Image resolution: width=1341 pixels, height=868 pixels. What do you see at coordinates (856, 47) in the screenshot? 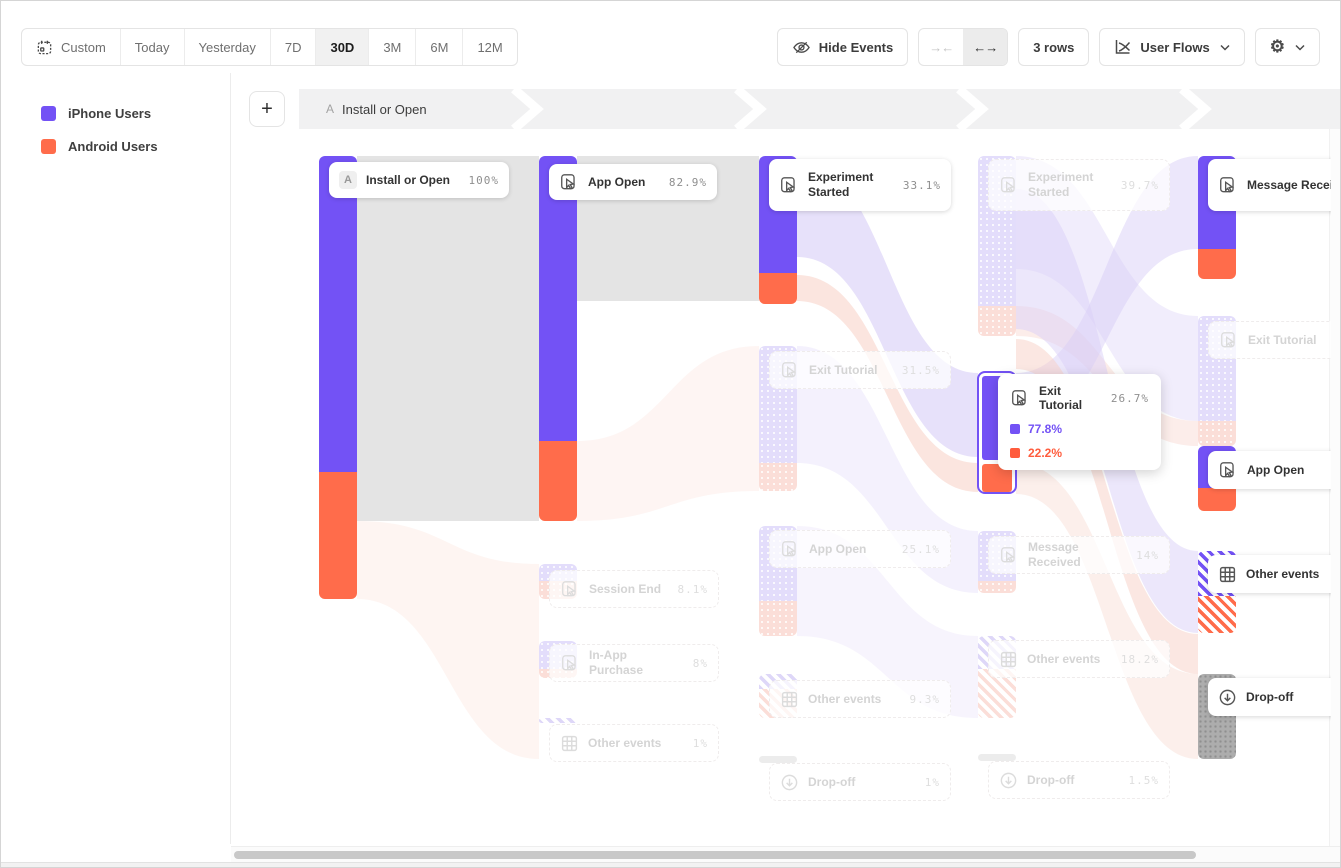
I see `hide-events-label: Hide Events` at bounding box center [856, 47].